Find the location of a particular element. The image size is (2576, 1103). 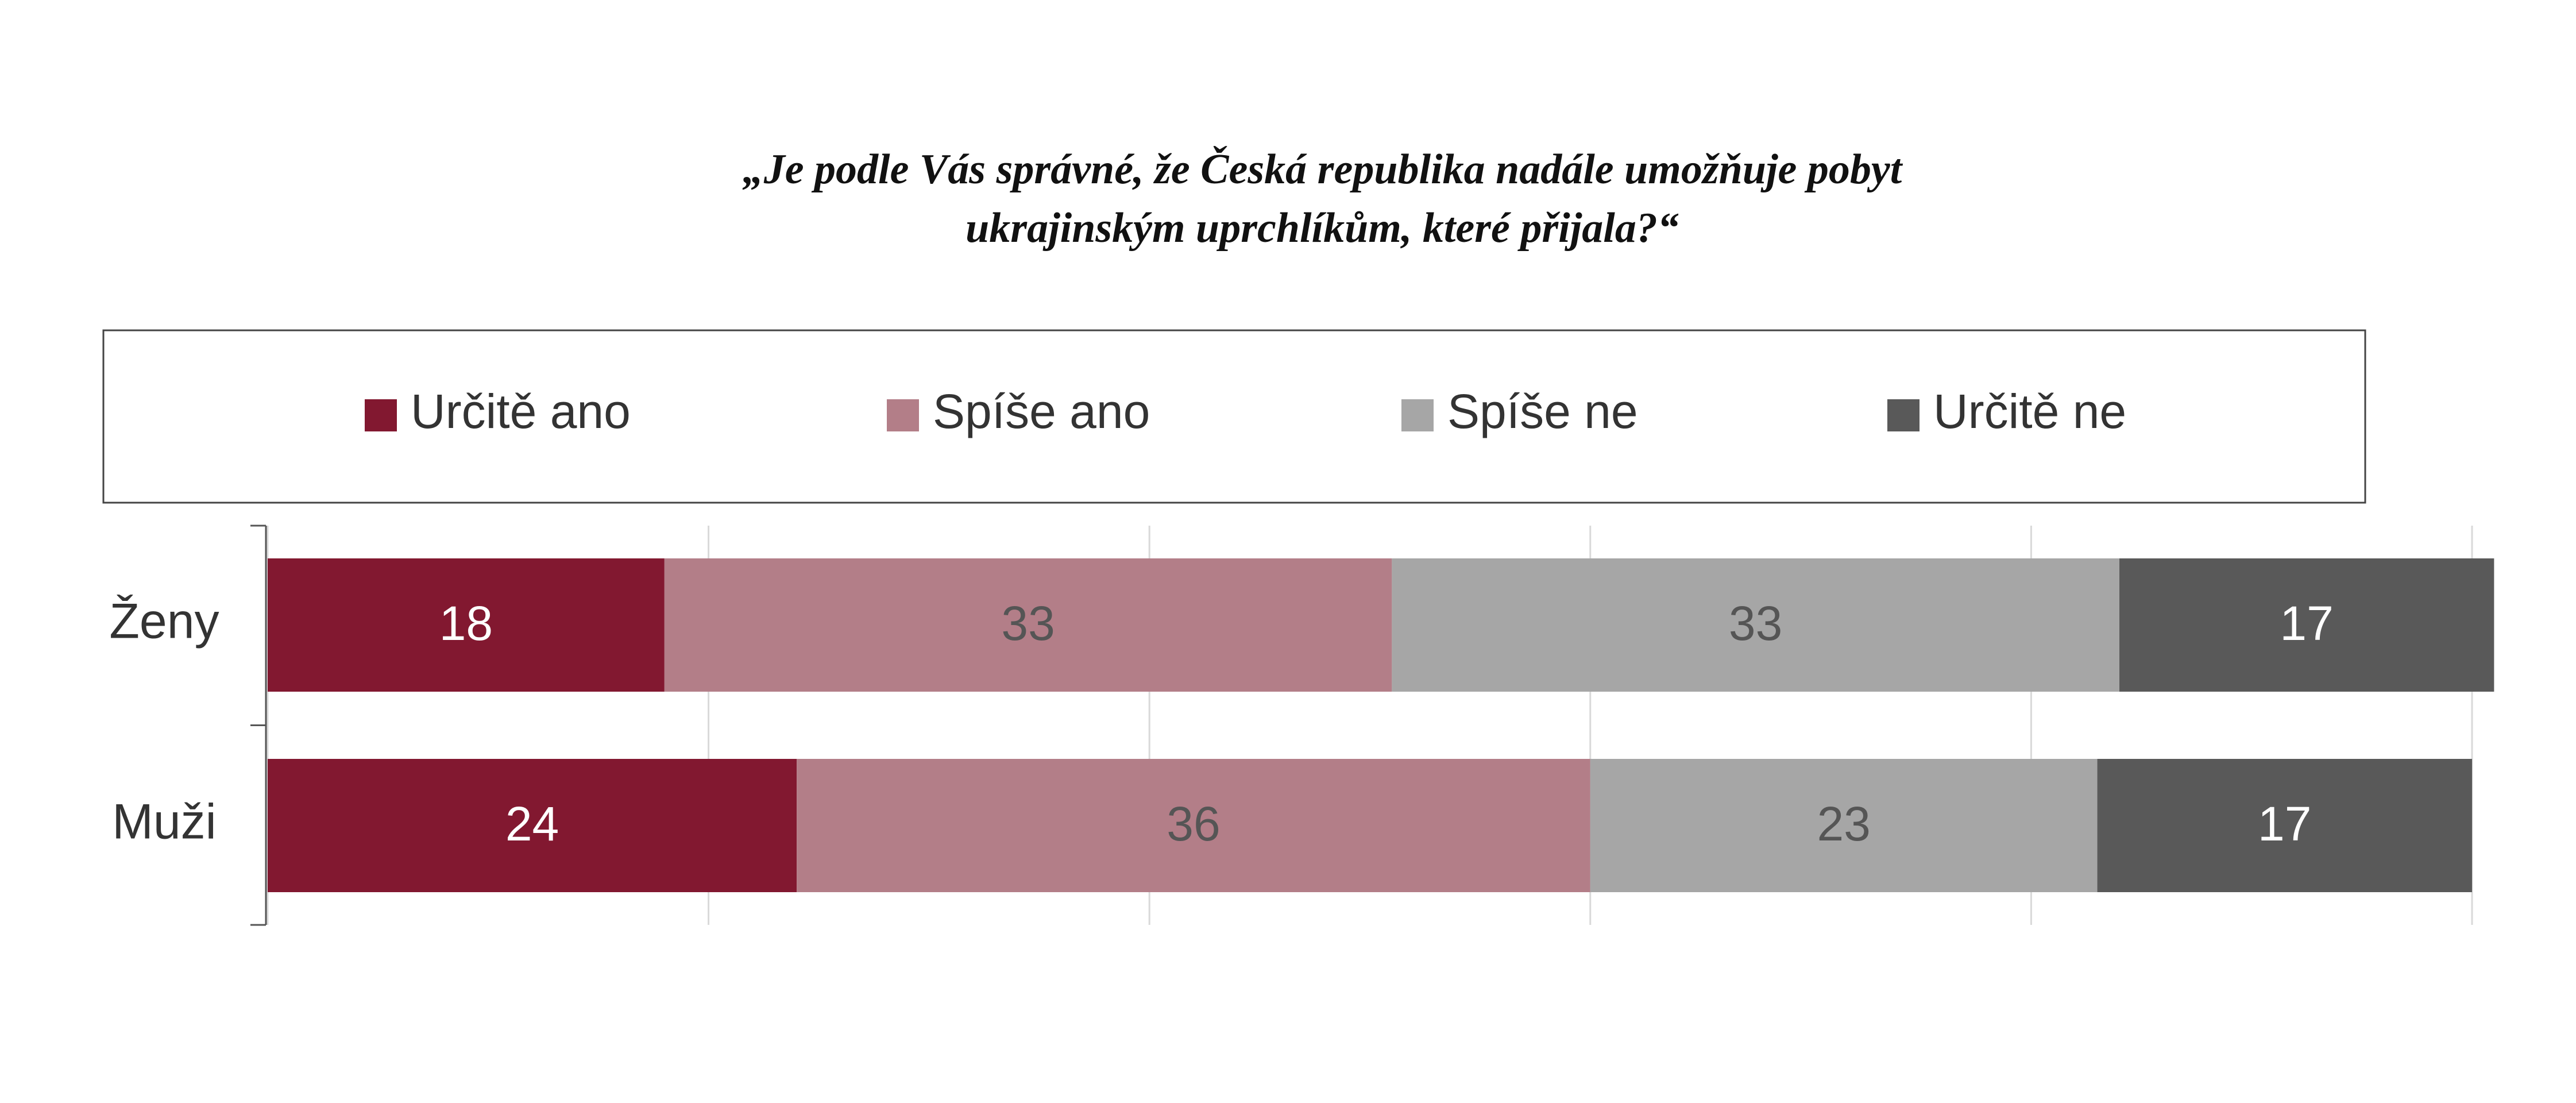

legend-label: Spíše ano is located at coordinates (1041, 411).